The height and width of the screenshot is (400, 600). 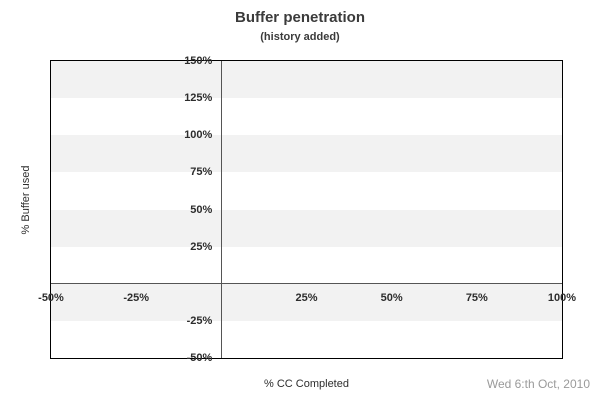 I want to click on y-tick-label: -50%, so click(x=199, y=358).